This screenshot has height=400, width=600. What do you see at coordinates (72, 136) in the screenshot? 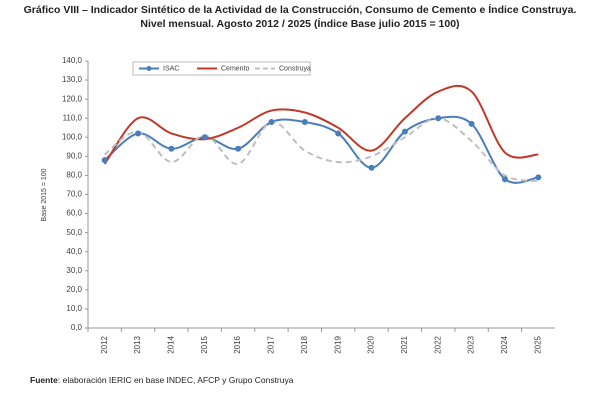
I see `y-tick-label: 100,0` at bounding box center [72, 136].